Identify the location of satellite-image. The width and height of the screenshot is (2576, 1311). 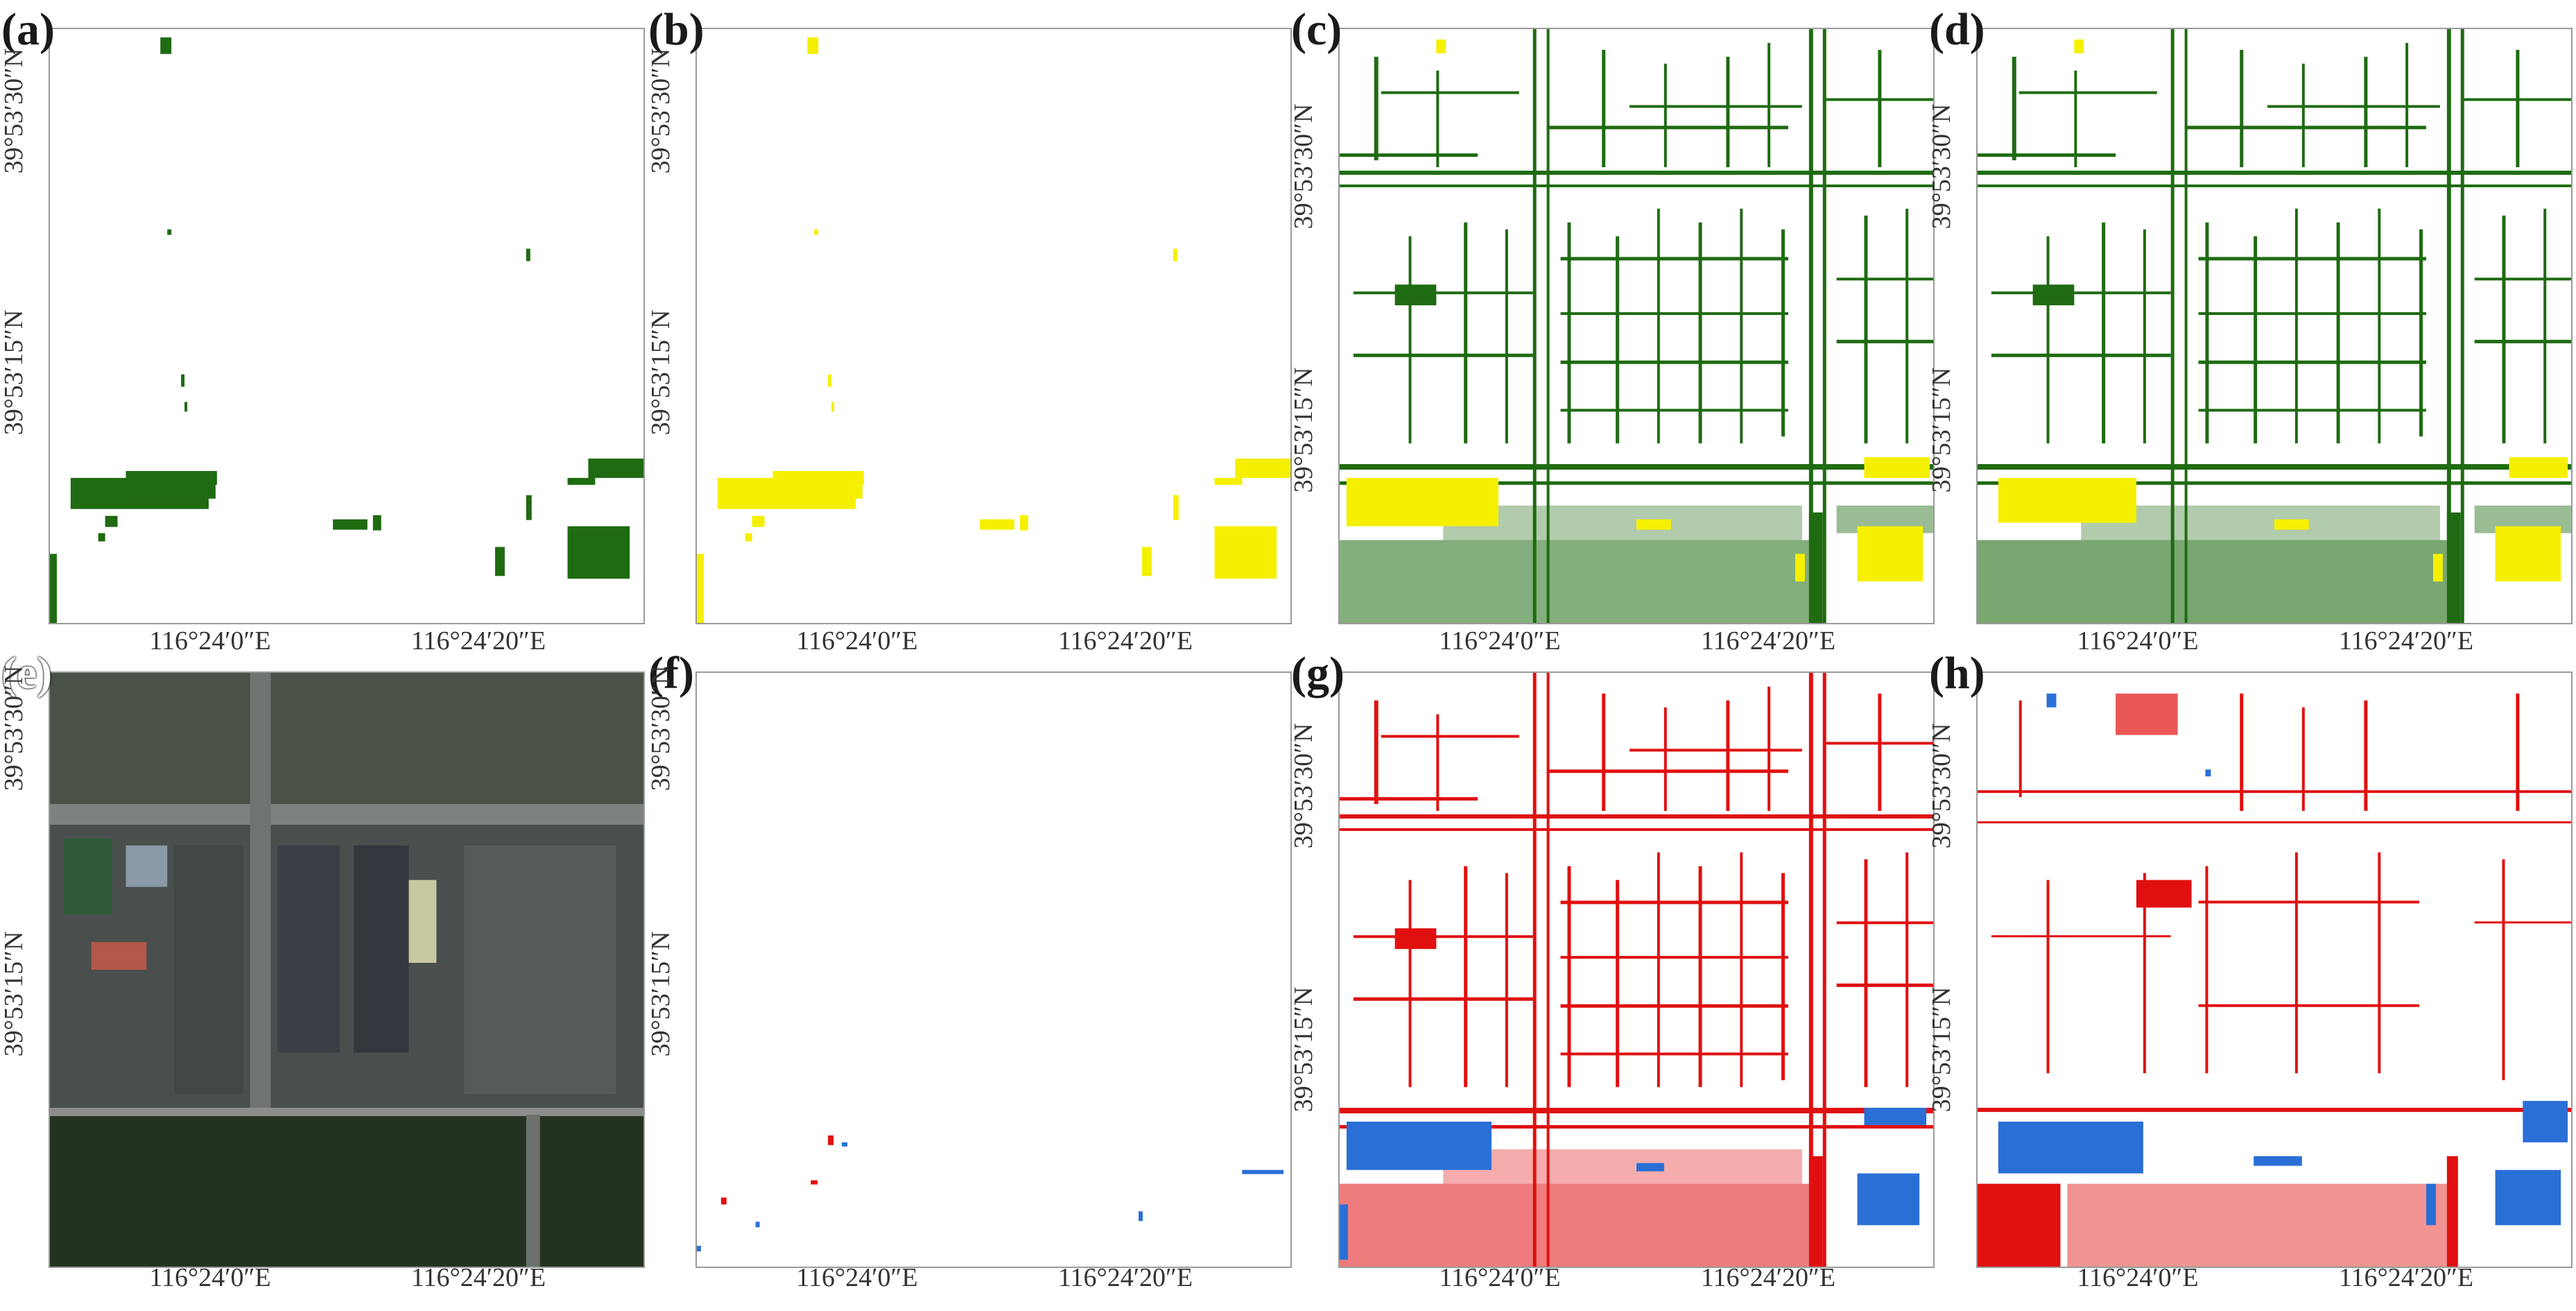
(347, 969).